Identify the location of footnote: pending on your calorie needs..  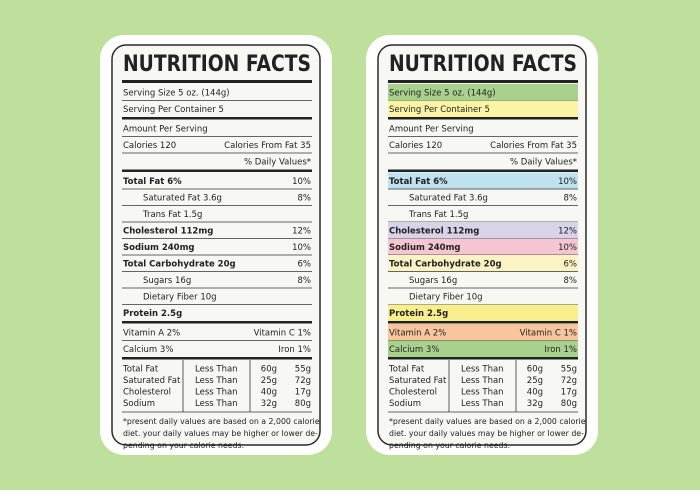
(183, 445).